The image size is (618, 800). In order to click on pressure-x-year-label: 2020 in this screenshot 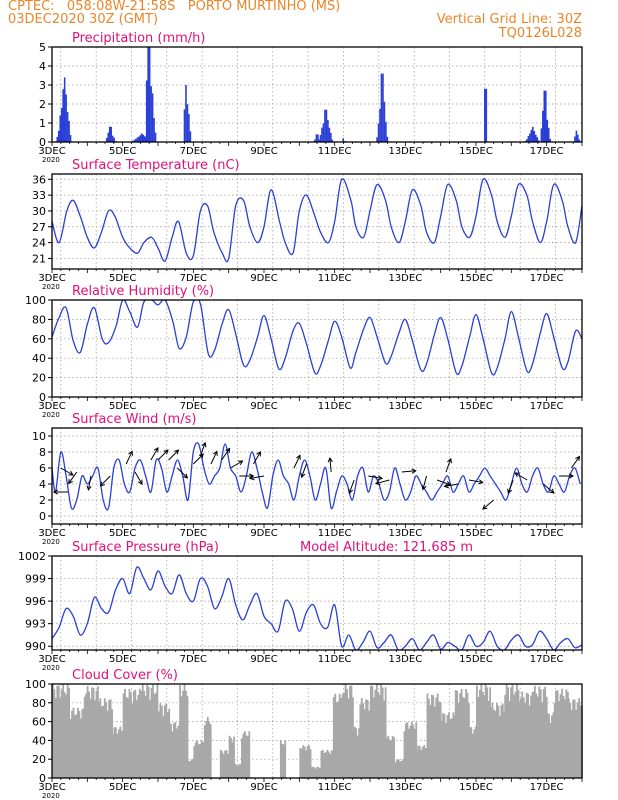, I will do `click(51, 668)`.